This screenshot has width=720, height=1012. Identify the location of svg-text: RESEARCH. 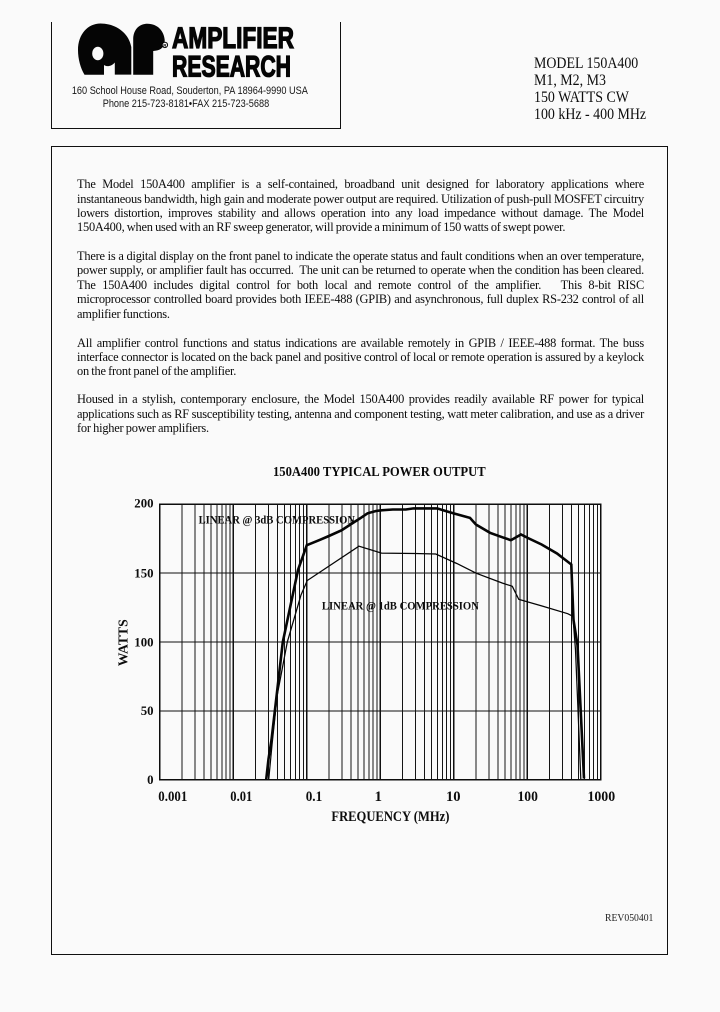
(231, 66).